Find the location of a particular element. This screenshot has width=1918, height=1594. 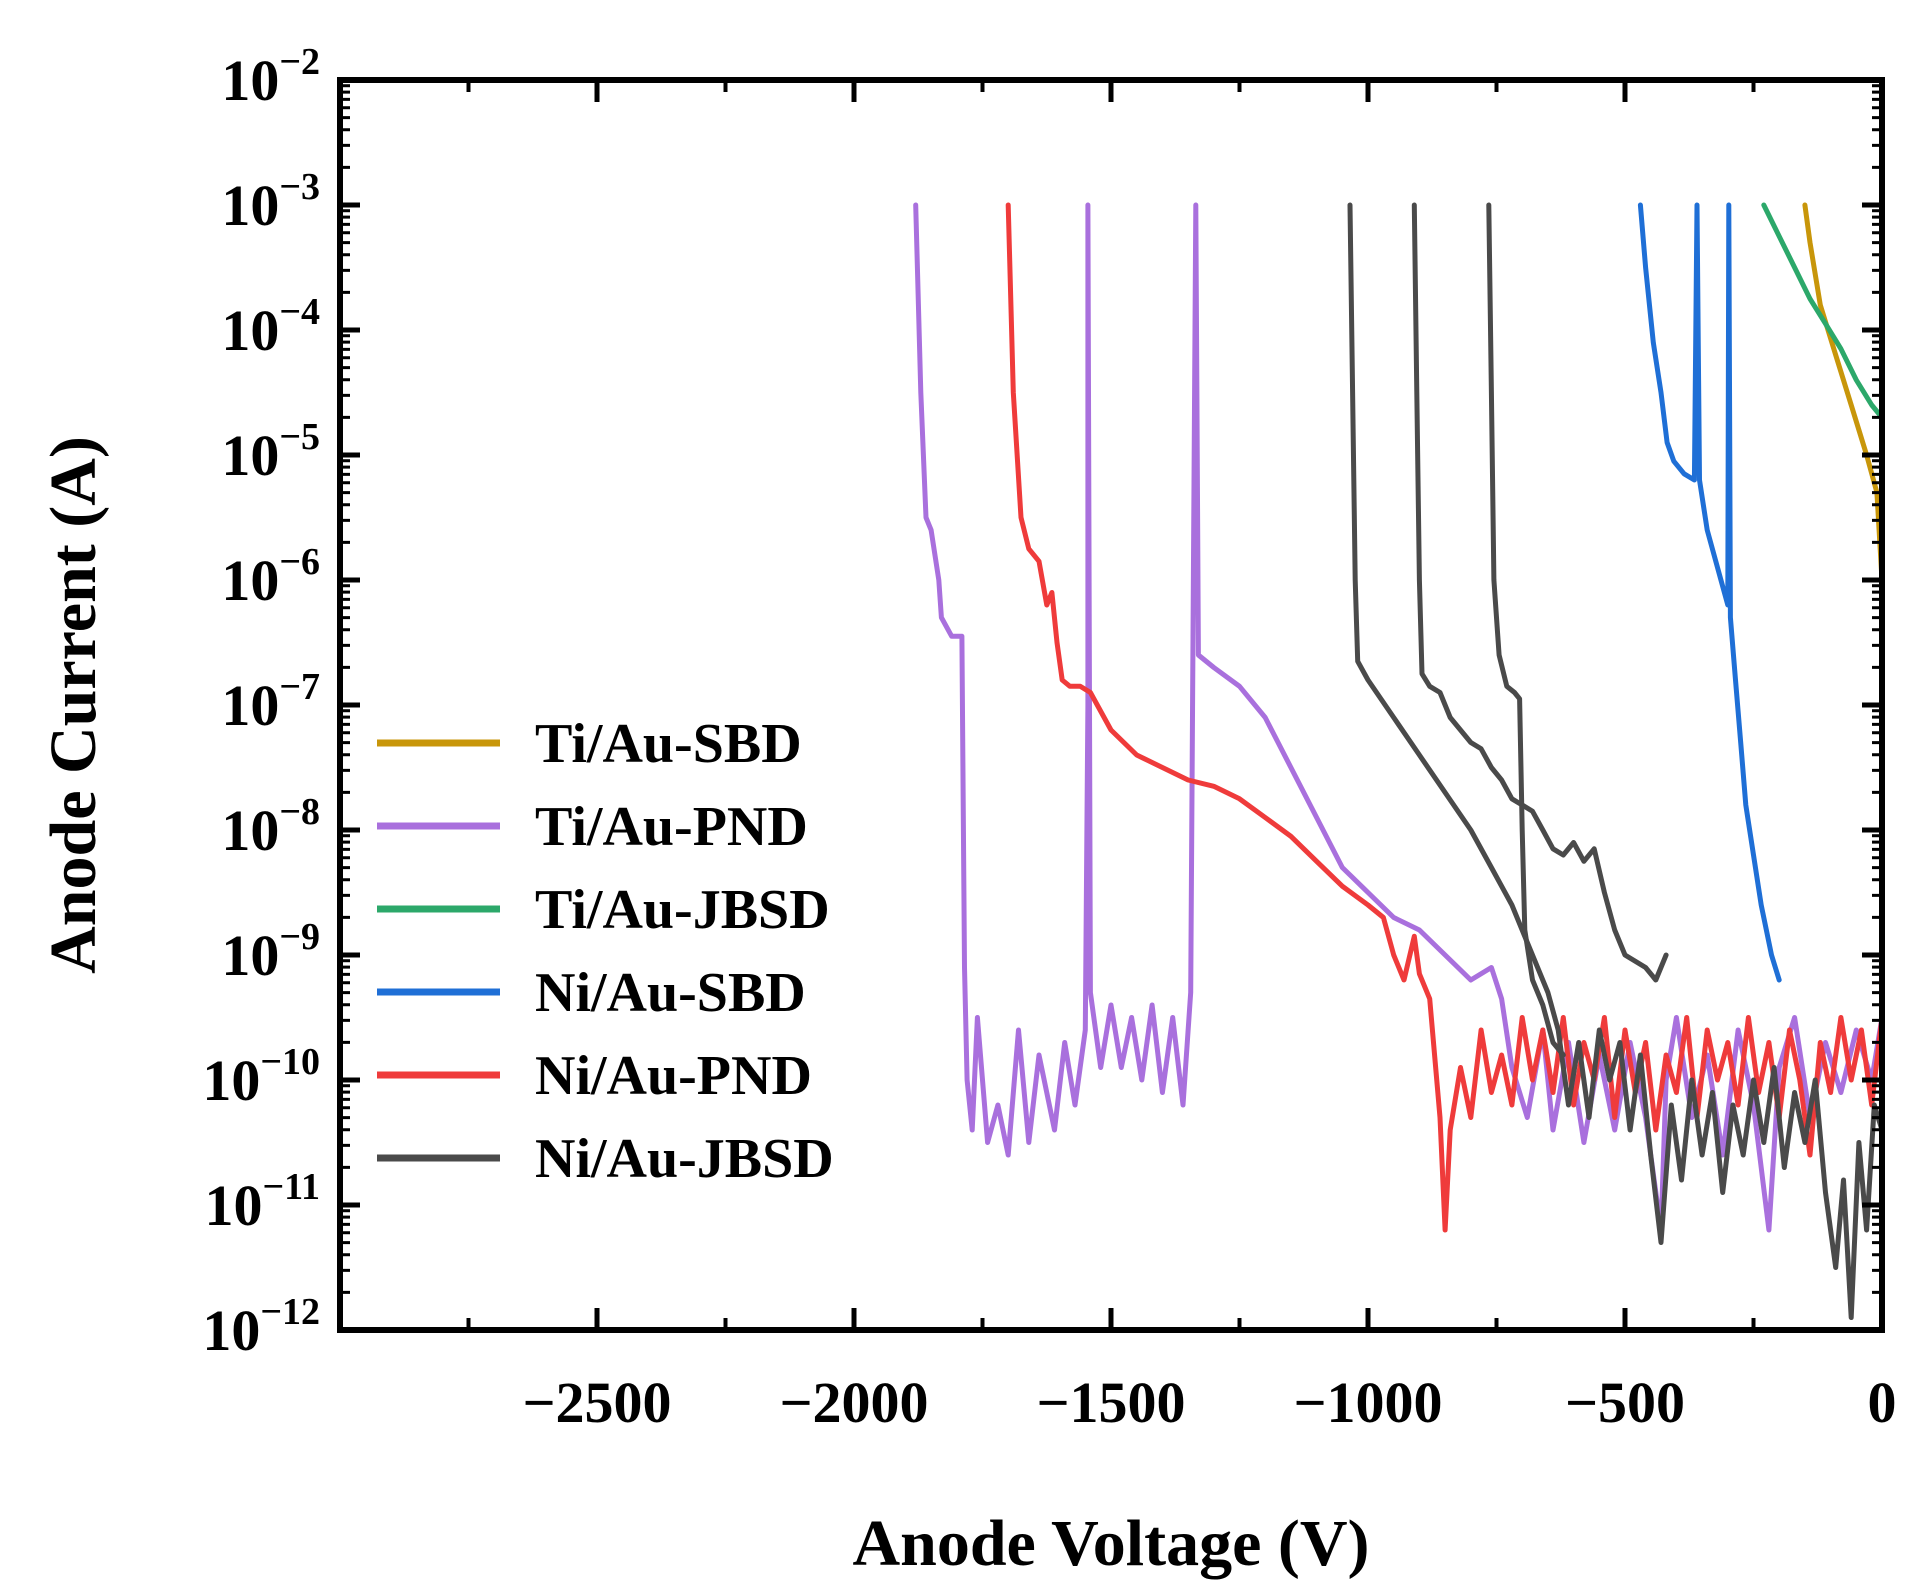

y-tick-label: 10⁻⁹ is located at coordinates (270, 952).